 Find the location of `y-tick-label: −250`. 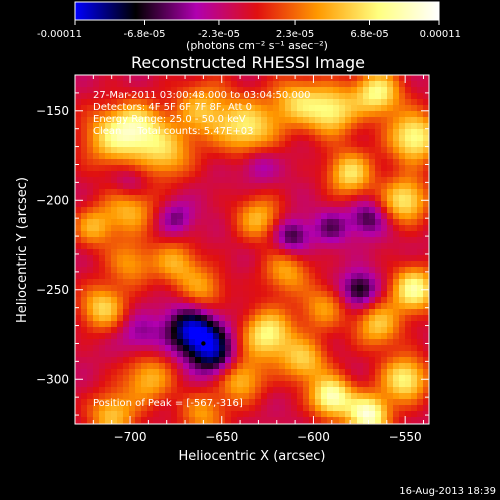

y-tick-label: −250 is located at coordinates (52, 290).